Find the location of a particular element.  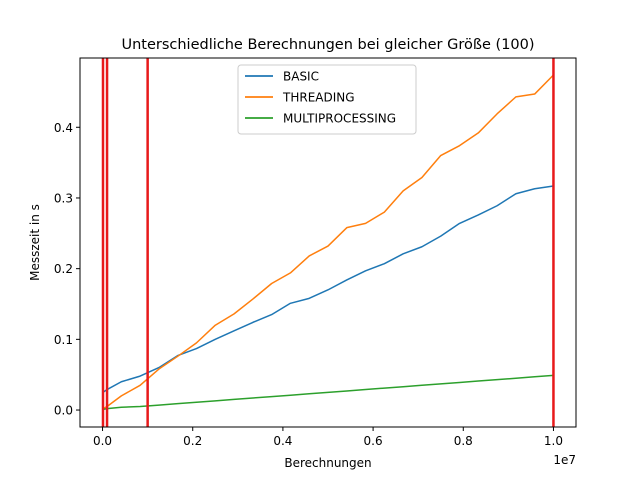

legend: BASIC THREADING MULTIPROCESSING is located at coordinates (327, 99).